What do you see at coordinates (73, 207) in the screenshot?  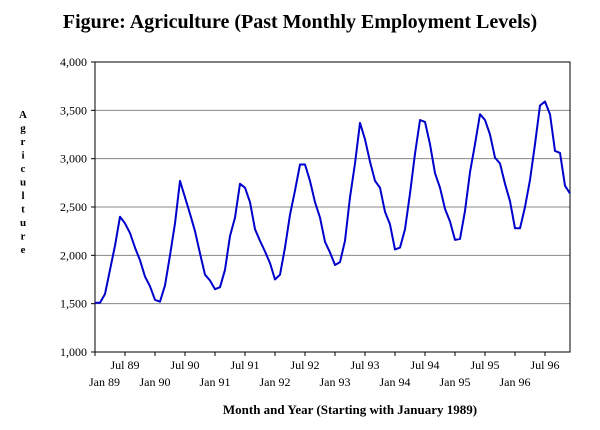 I see `y-tick-label: 2,500` at bounding box center [73, 207].